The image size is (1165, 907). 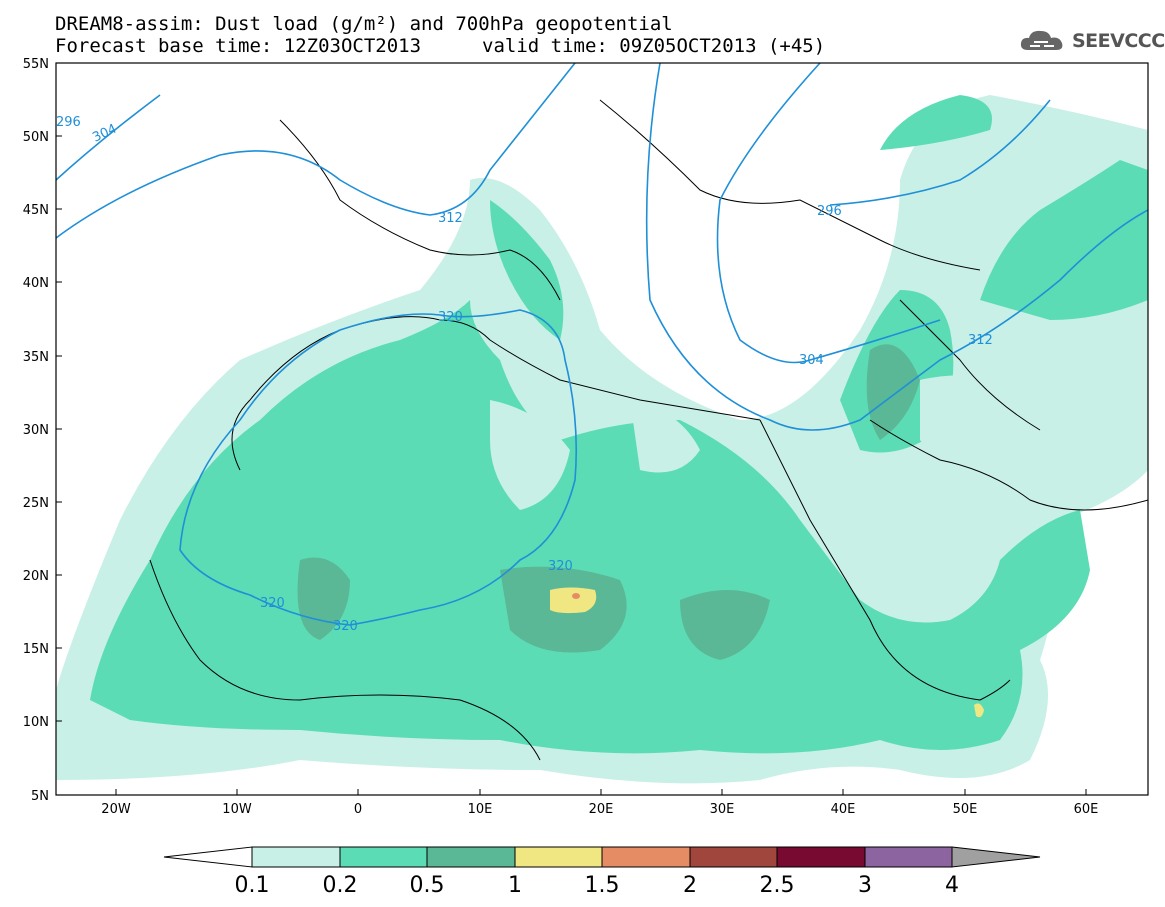 I want to click on lat-label: 30N, so click(x=36, y=430).